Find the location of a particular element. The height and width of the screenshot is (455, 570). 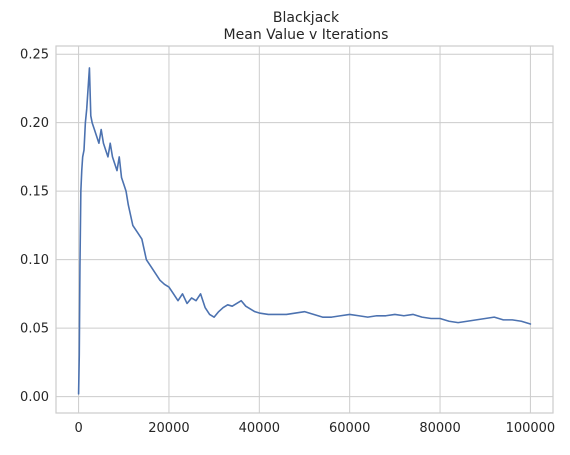

y-tick-label: 0.20 is located at coordinates (34, 123).